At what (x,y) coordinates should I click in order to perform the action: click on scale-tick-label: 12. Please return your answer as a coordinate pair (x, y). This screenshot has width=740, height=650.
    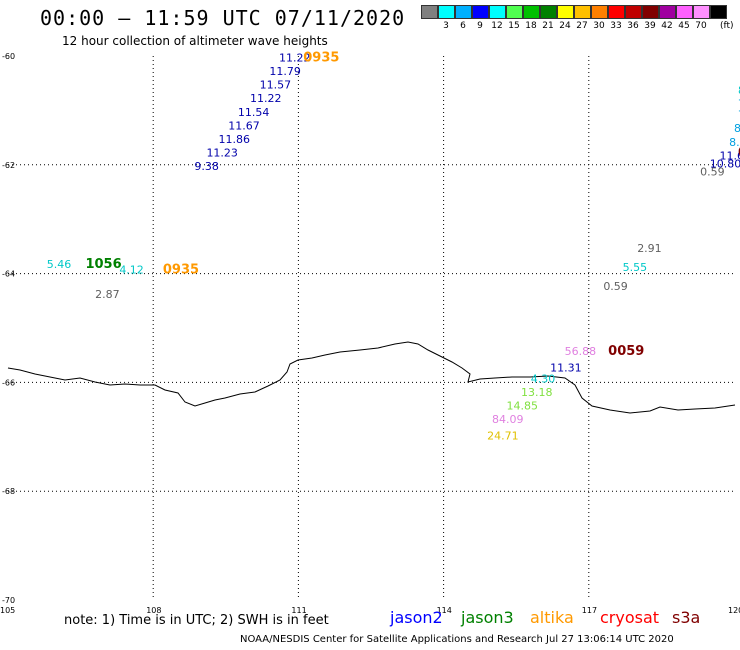
    Looking at the image, I should click on (497, 26).